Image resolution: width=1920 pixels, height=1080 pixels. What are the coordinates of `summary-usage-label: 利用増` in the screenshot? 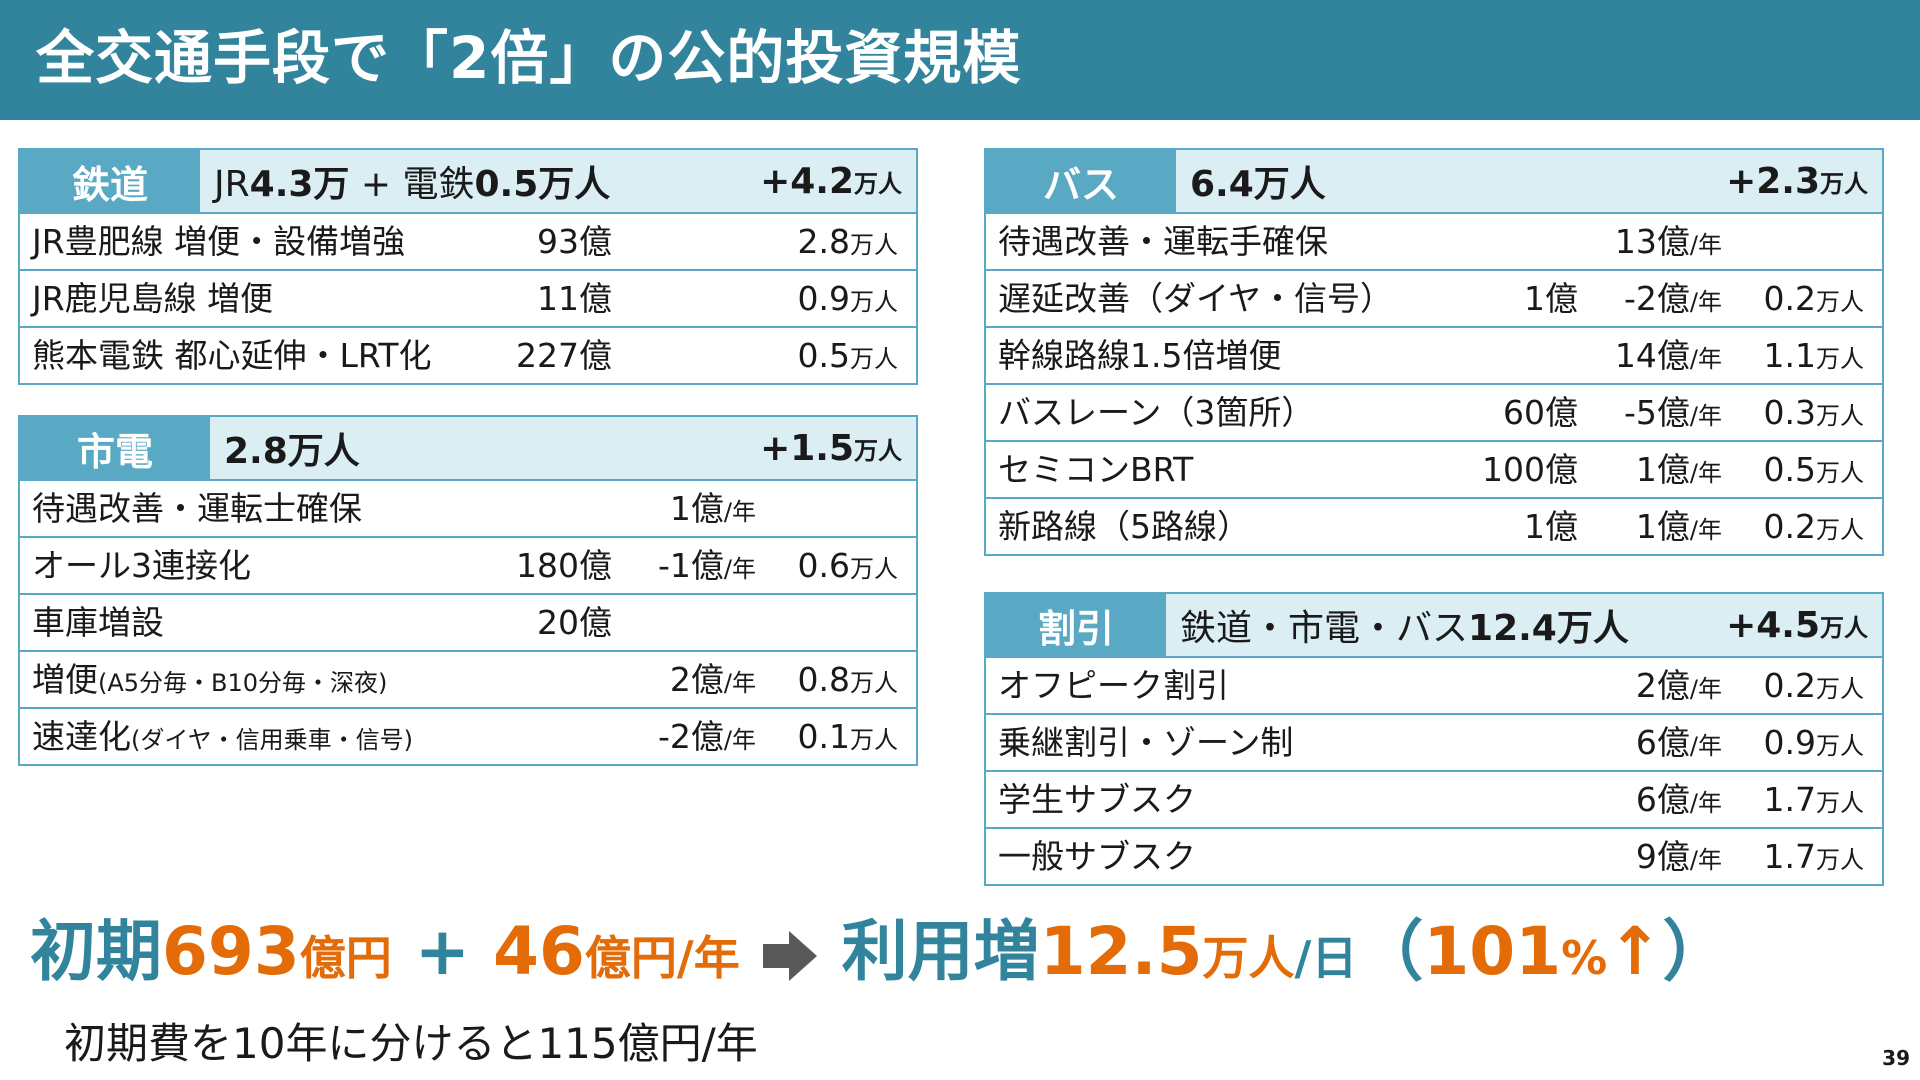 It's located at (940, 951).